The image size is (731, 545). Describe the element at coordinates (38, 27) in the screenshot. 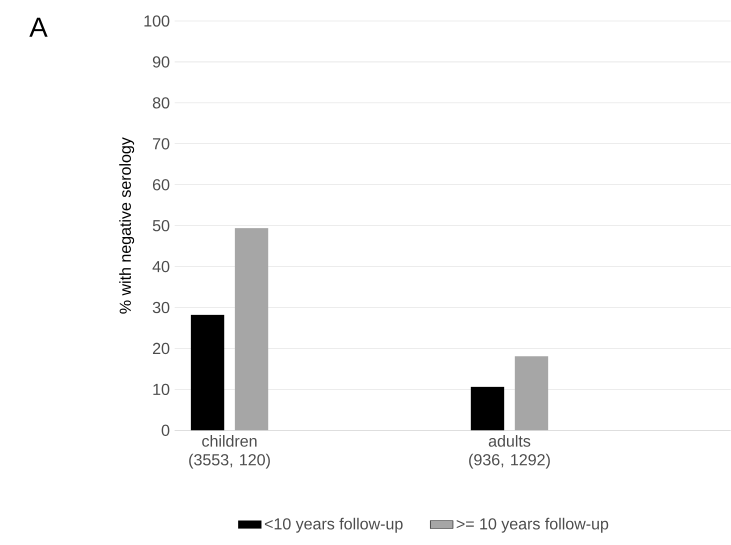

I see `chart-title: A` at that location.